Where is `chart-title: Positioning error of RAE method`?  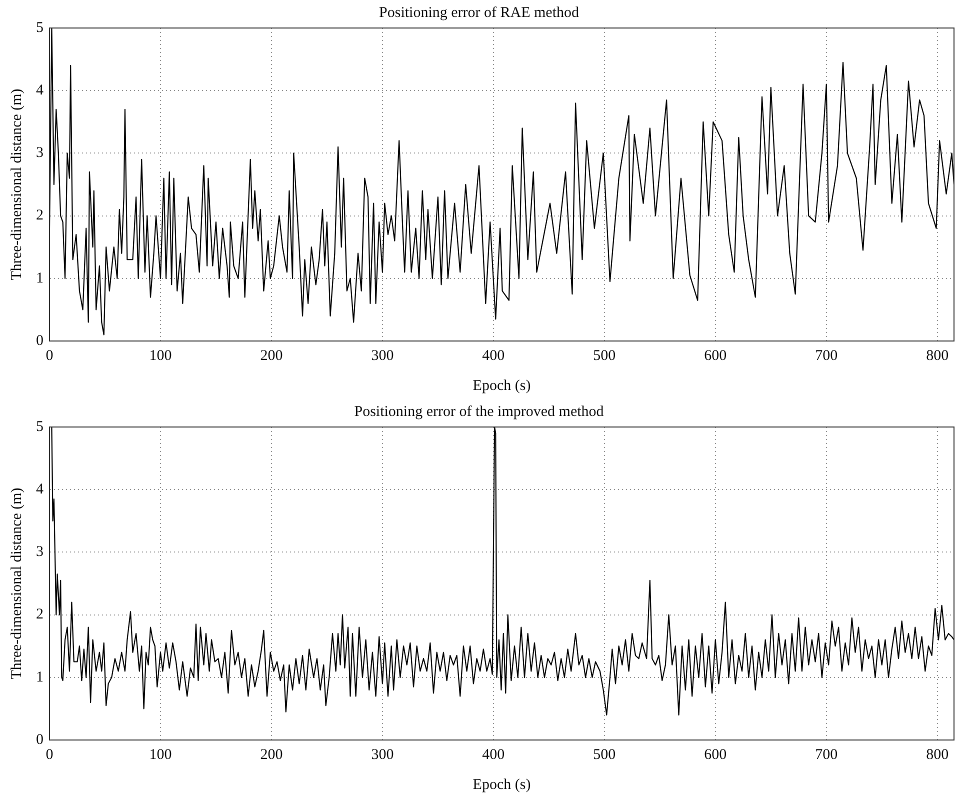
chart-title: Positioning error of RAE method is located at coordinates (479, 12).